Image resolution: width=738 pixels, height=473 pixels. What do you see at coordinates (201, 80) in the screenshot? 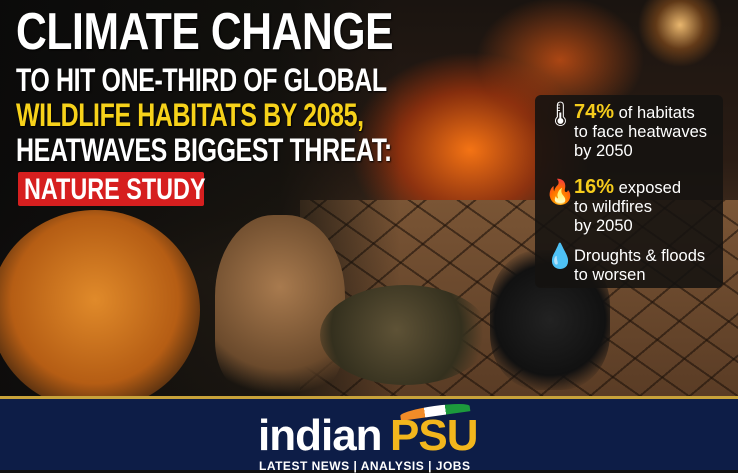
I see `headline-line2: TO HIT ONE-THIRD OF GLOBAL` at bounding box center [201, 80].